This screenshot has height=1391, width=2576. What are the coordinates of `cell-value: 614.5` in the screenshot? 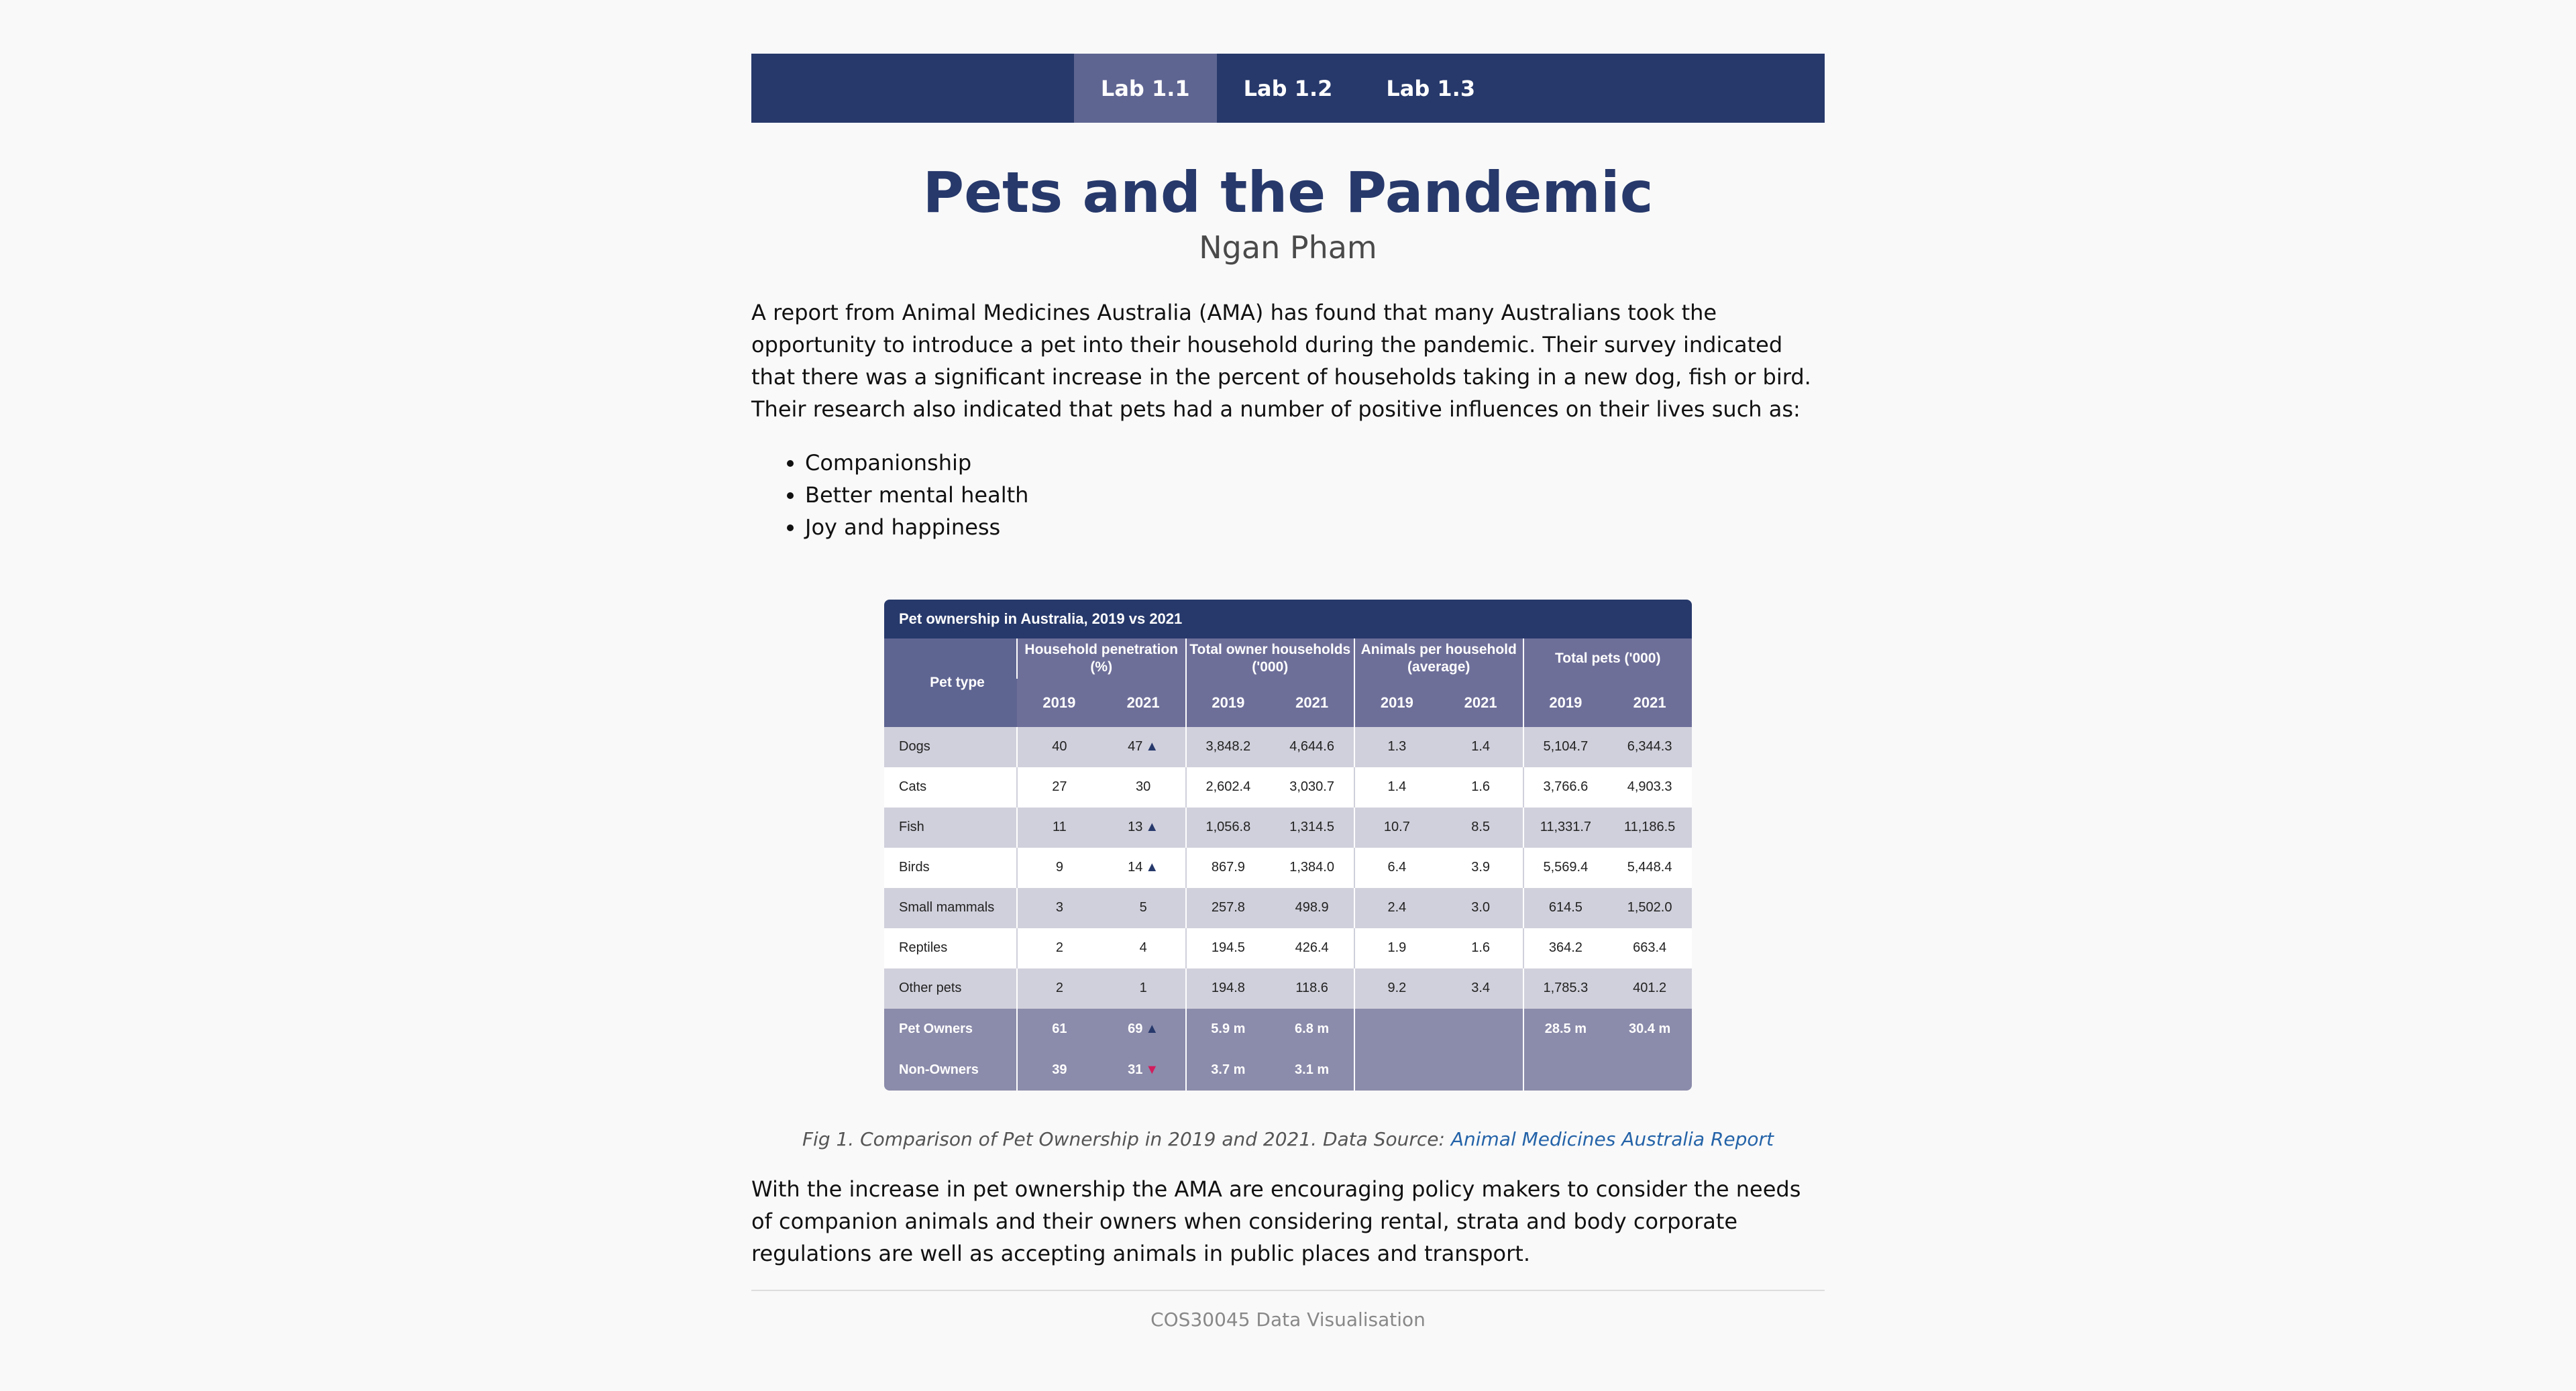 It's located at (1565, 907).